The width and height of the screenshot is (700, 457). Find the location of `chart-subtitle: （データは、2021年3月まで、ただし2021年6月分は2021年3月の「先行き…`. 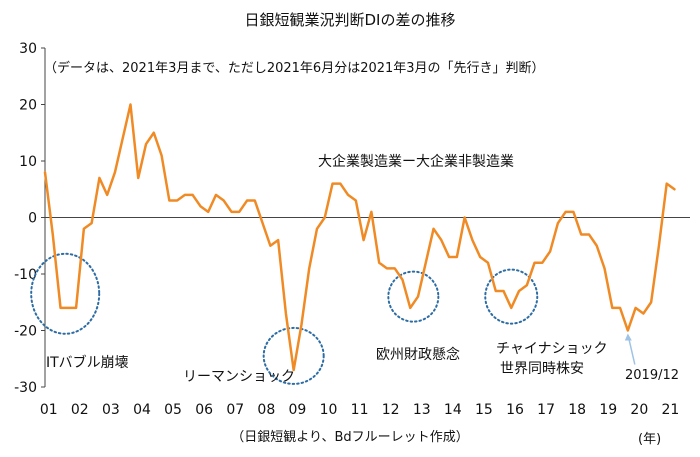

chart-subtitle: （データは、2021年3月まで、ただし2021年6月分は2021年3月の「先行き… is located at coordinates (294, 68).